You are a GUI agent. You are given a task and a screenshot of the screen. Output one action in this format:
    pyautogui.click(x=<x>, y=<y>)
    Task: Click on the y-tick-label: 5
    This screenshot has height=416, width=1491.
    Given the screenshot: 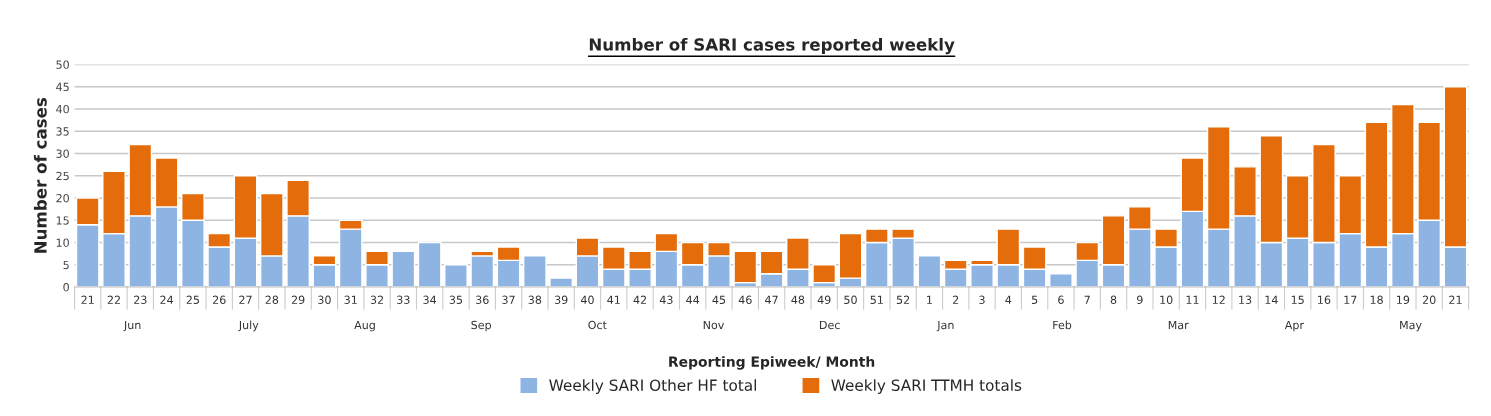 What is the action you would take?
    pyautogui.click(x=66, y=265)
    